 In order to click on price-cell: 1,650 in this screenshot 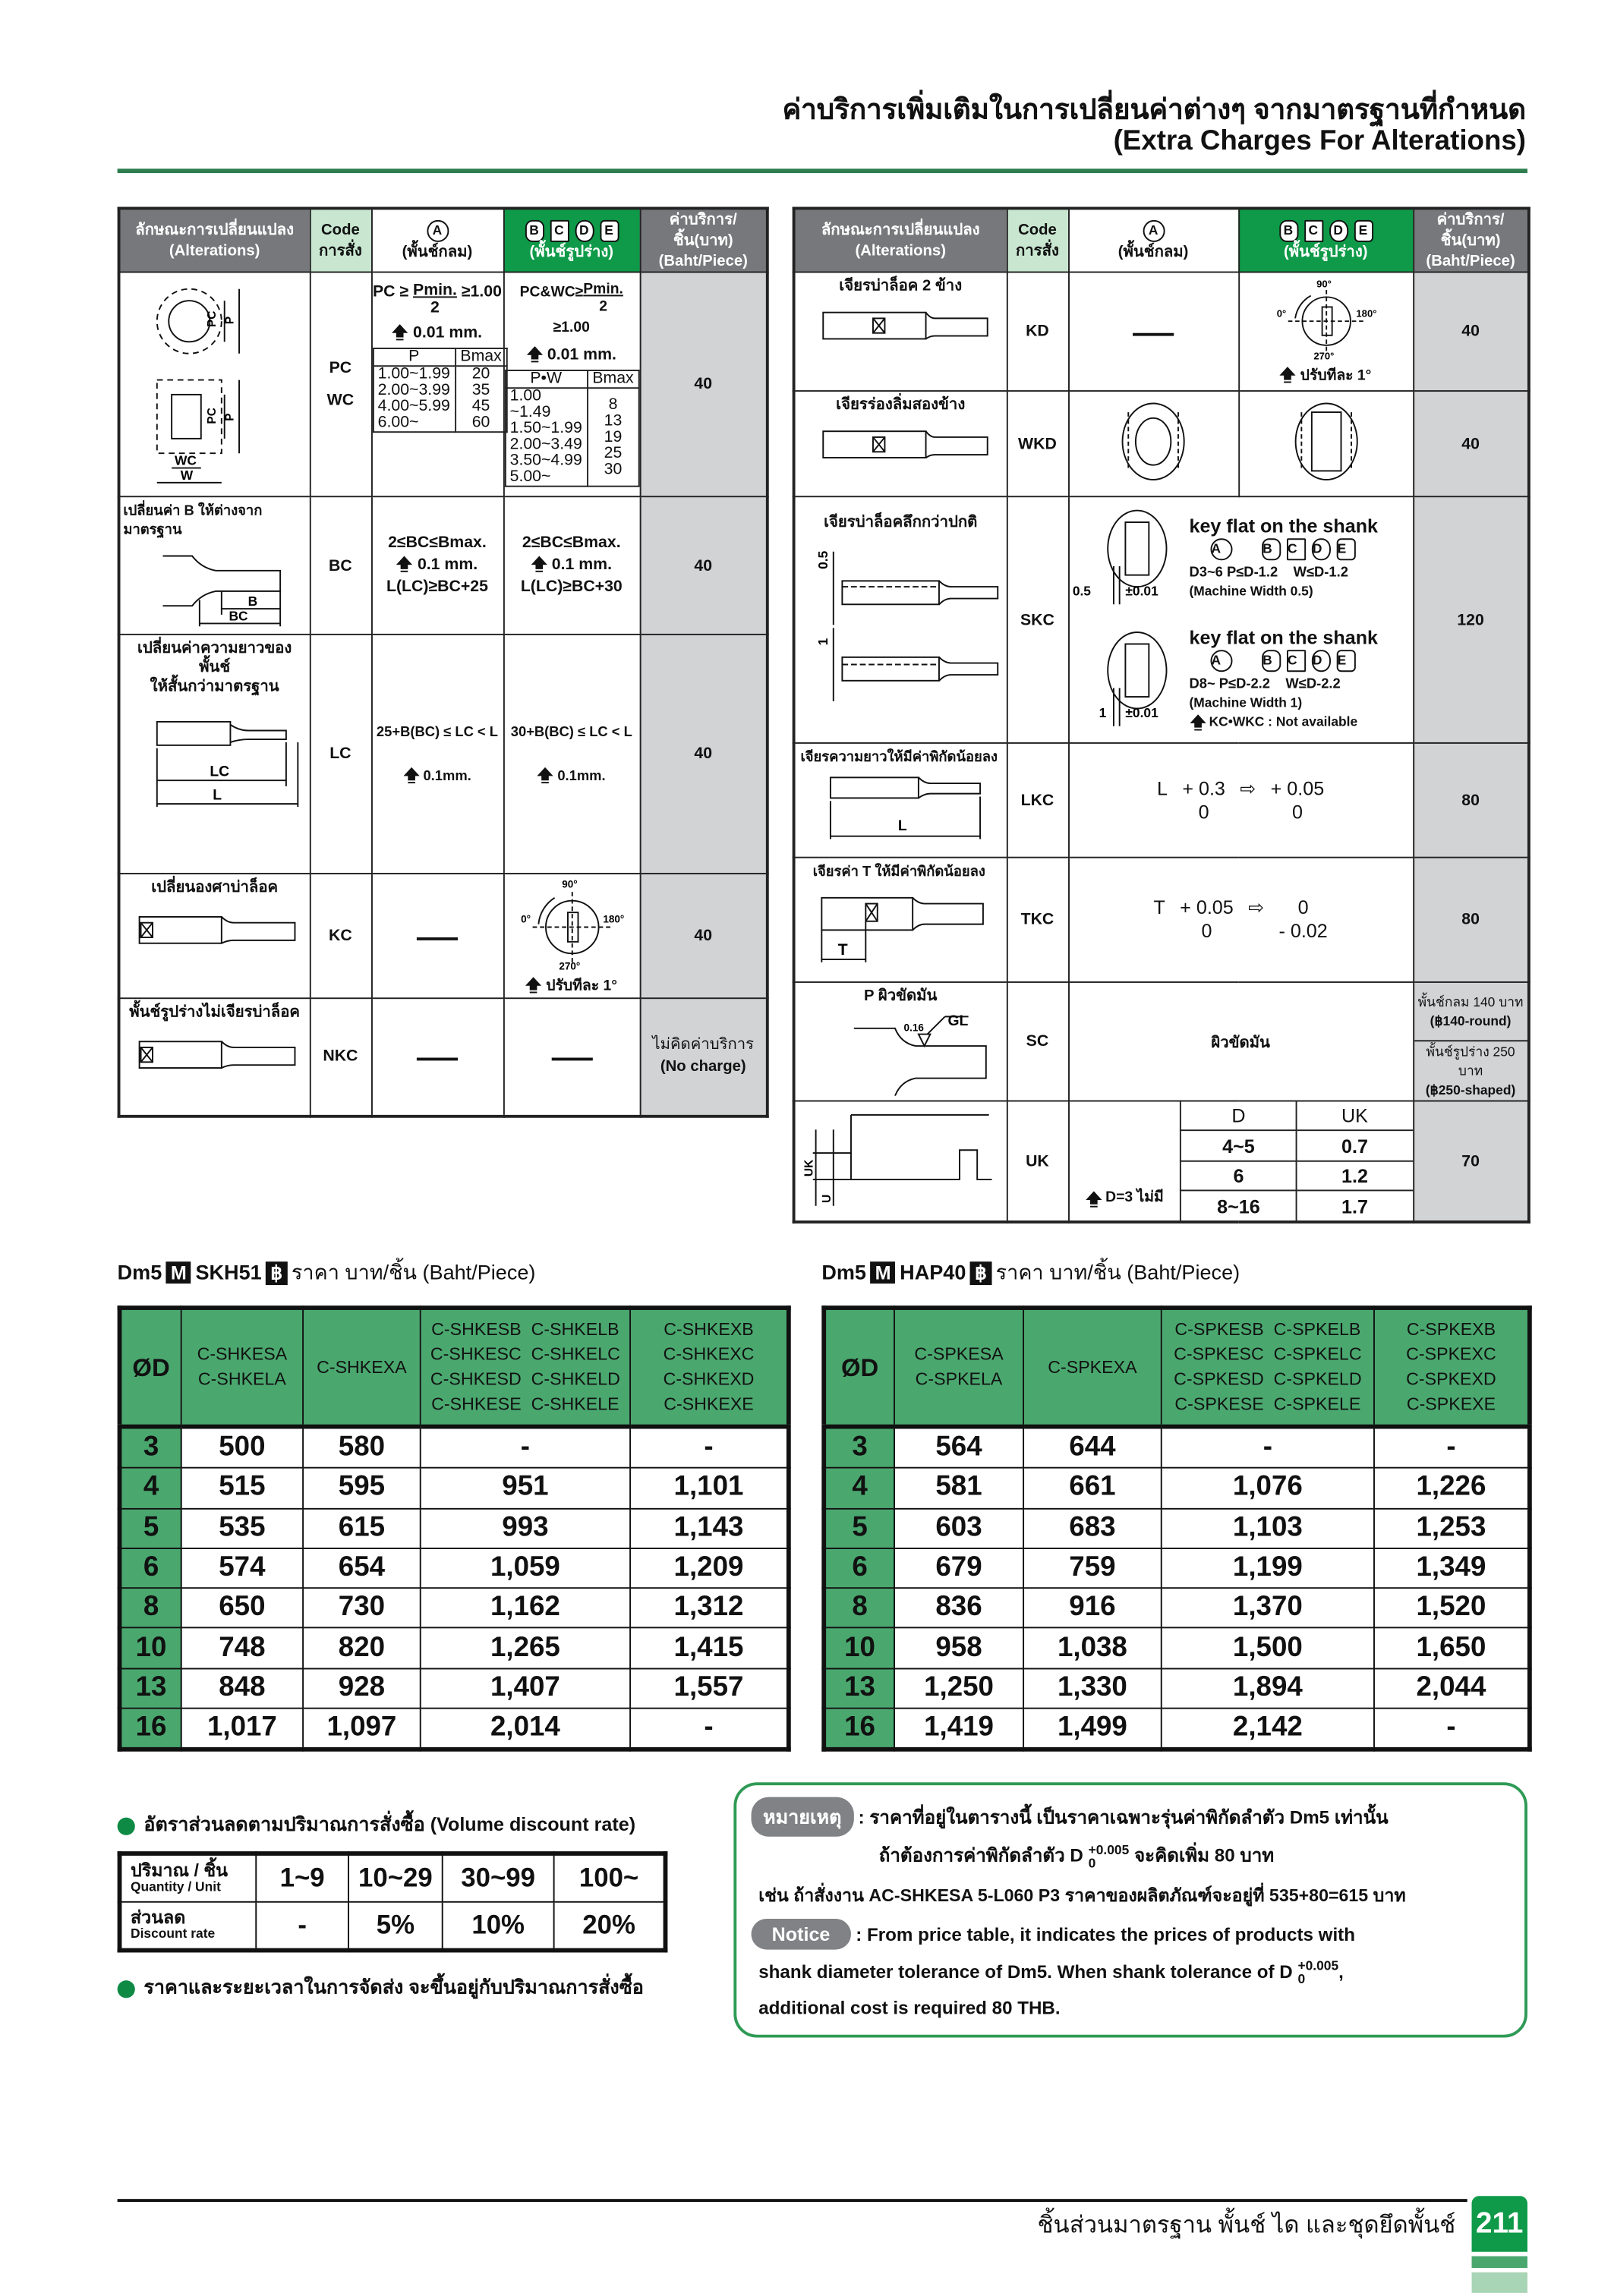, I will do `click(1451, 1648)`.